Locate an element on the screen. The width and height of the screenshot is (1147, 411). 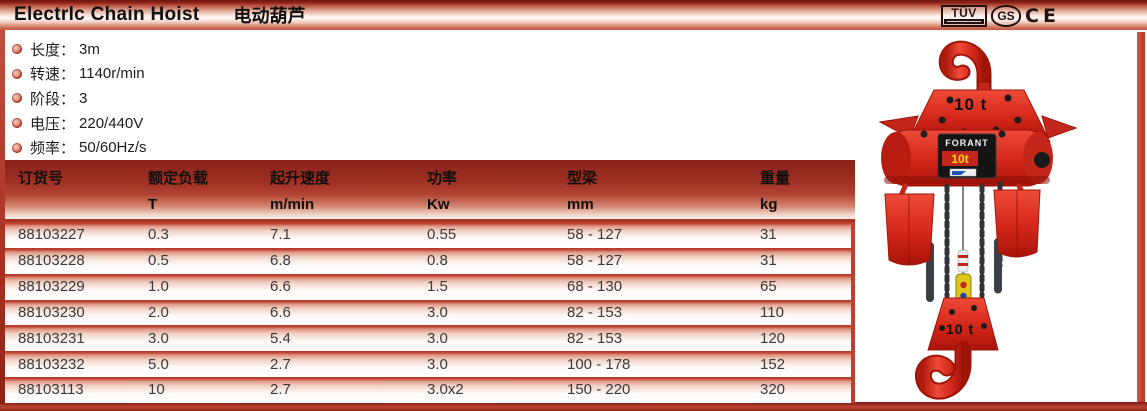
bottom-hook-icon is located at coordinates (943, 370).